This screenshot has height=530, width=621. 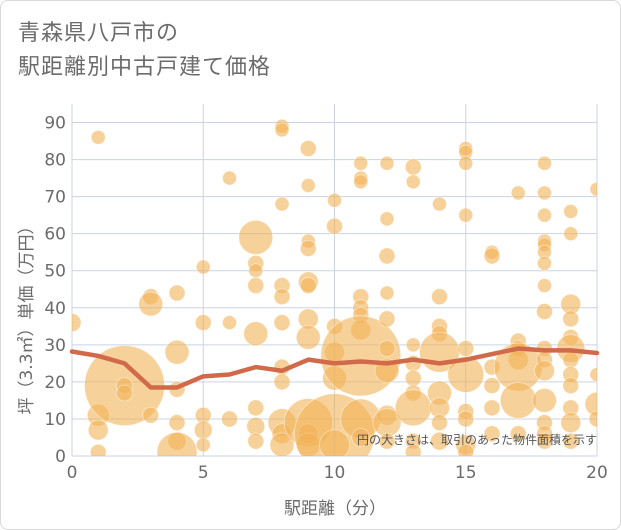 What do you see at coordinates (144, 51) in the screenshot?
I see `chart-title: 青森県八戸市の 駅距離別中古戸建て価格` at bounding box center [144, 51].